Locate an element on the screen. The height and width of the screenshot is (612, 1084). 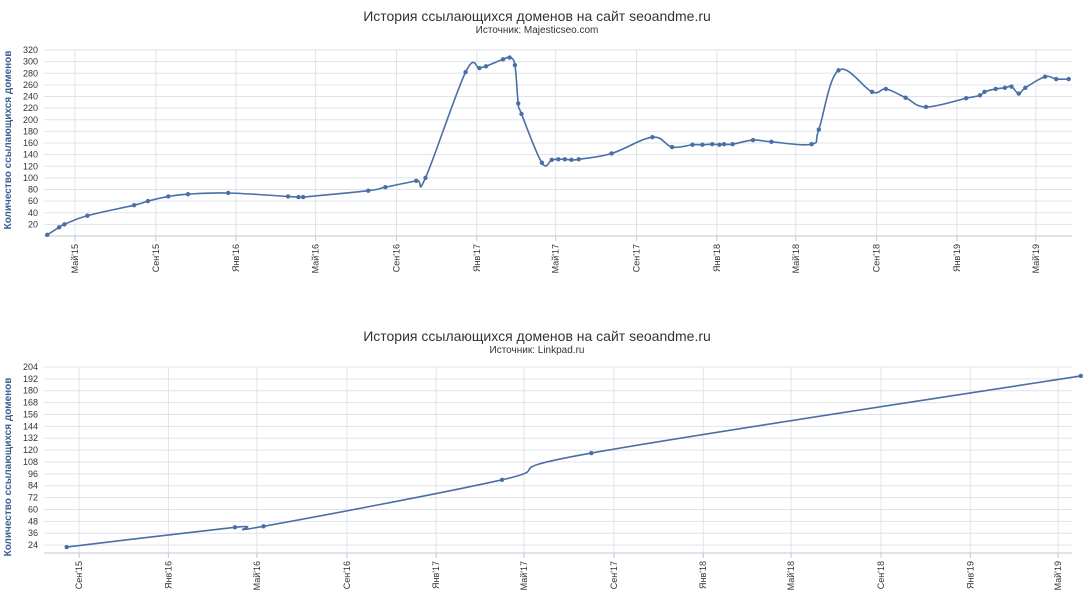
y-tick-label: 100 is located at coordinates (30, 178).